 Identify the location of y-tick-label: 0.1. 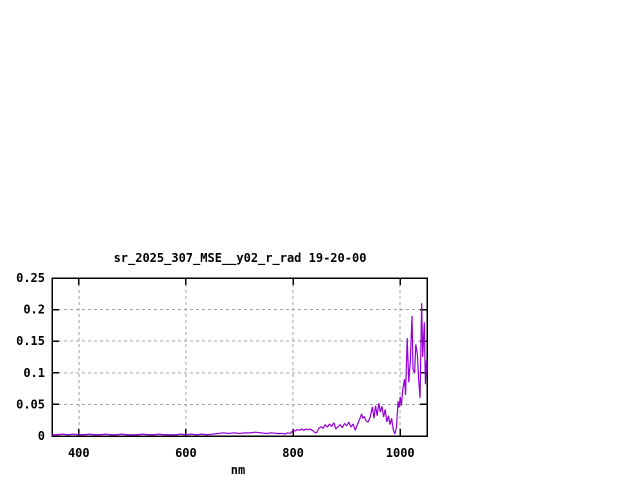
(34, 373).